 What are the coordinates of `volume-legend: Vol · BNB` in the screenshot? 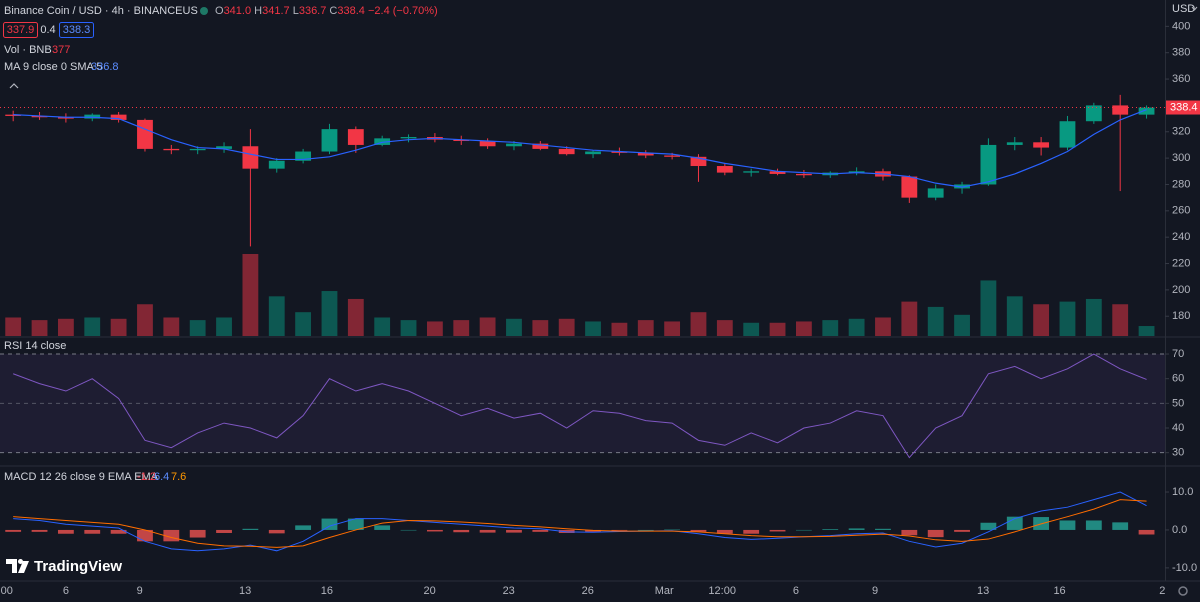 It's located at (28, 50).